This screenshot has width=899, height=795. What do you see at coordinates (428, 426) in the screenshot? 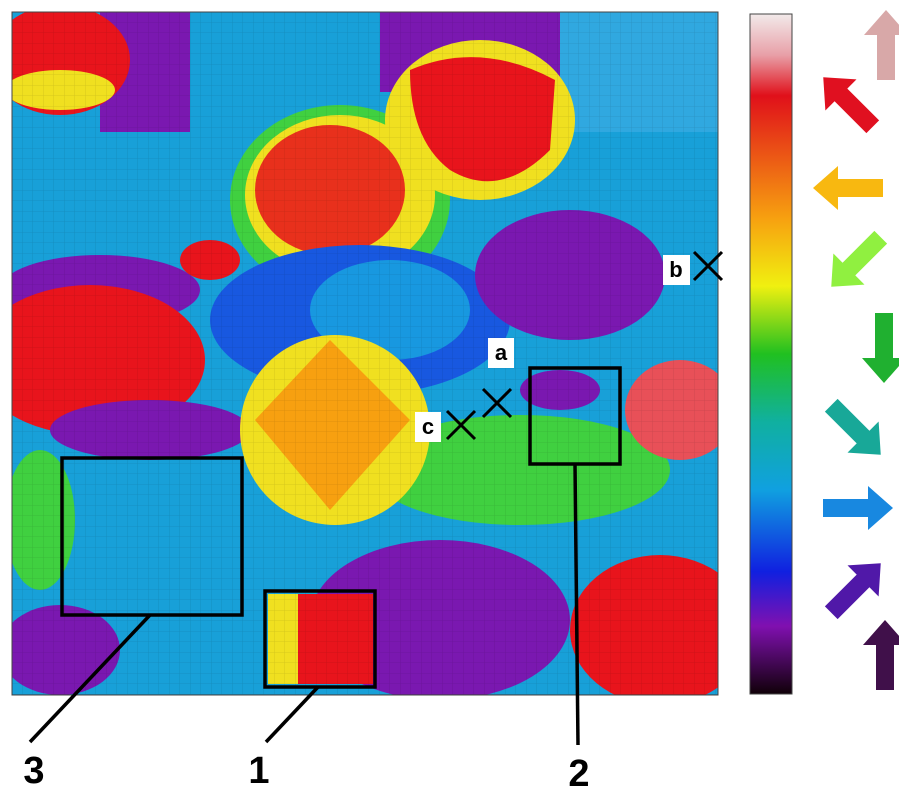
I see `marker-label: c` at bounding box center [428, 426].